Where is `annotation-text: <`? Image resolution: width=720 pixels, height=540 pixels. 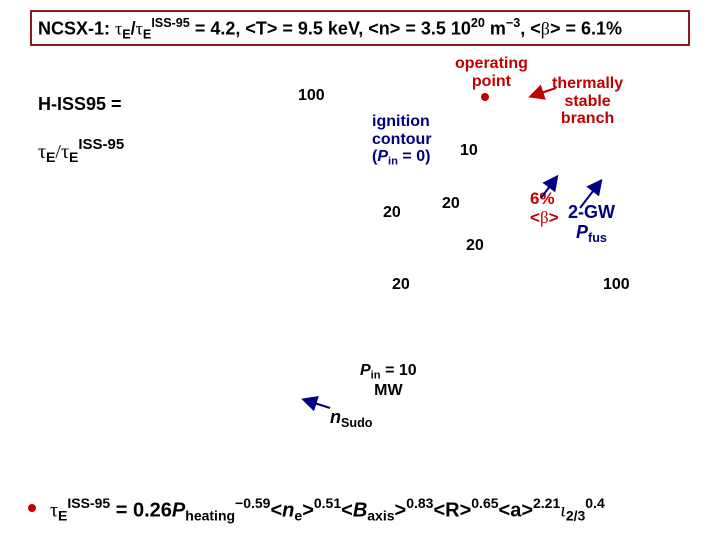
annotation-text: < is located at coordinates (535, 217).